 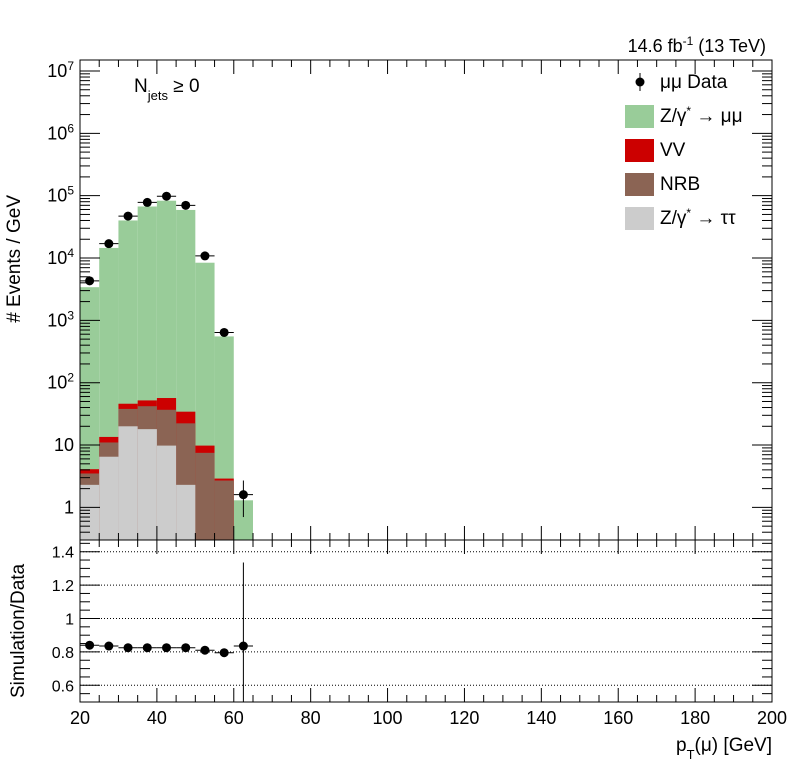 I want to click on x-tick-label: 120, so click(x=464, y=718).